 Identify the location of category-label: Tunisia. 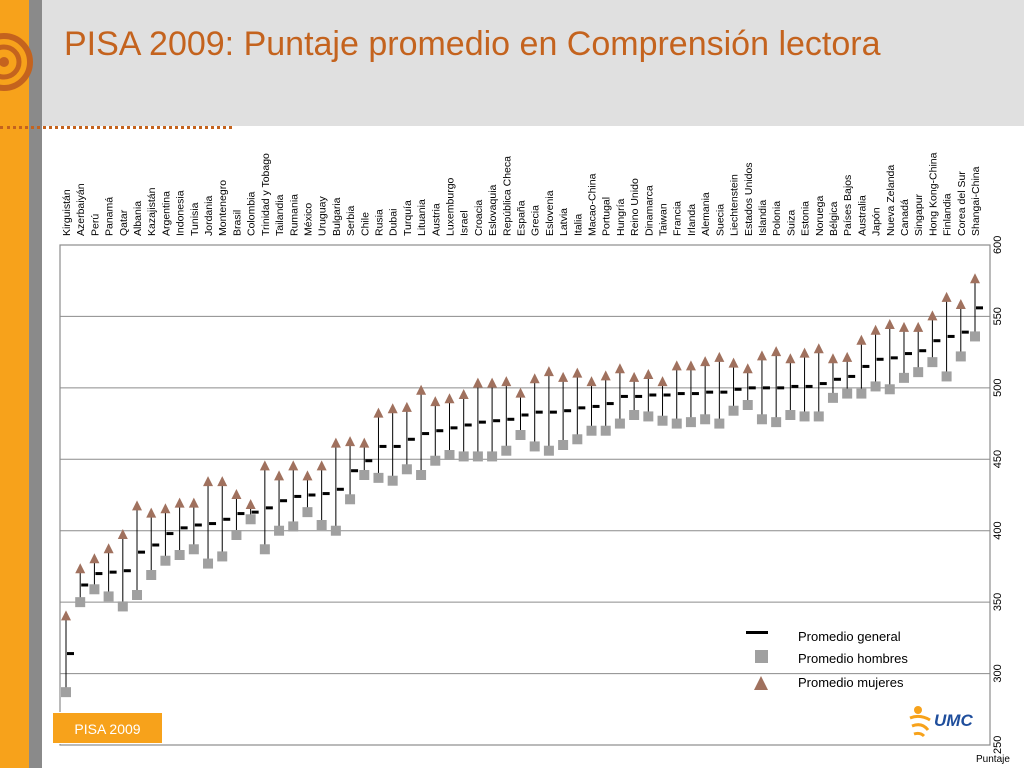
(195, 219).